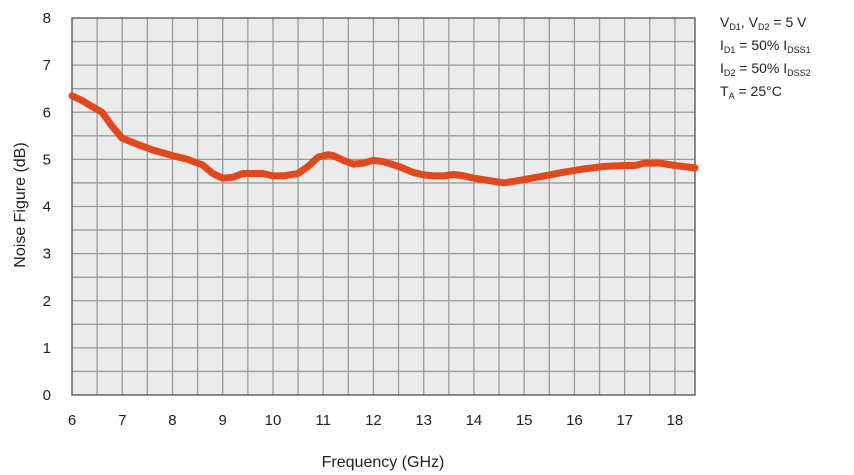 This screenshot has width=854, height=475. Describe the element at coordinates (47, 112) in the screenshot. I see `y-tick-label: 6` at that location.